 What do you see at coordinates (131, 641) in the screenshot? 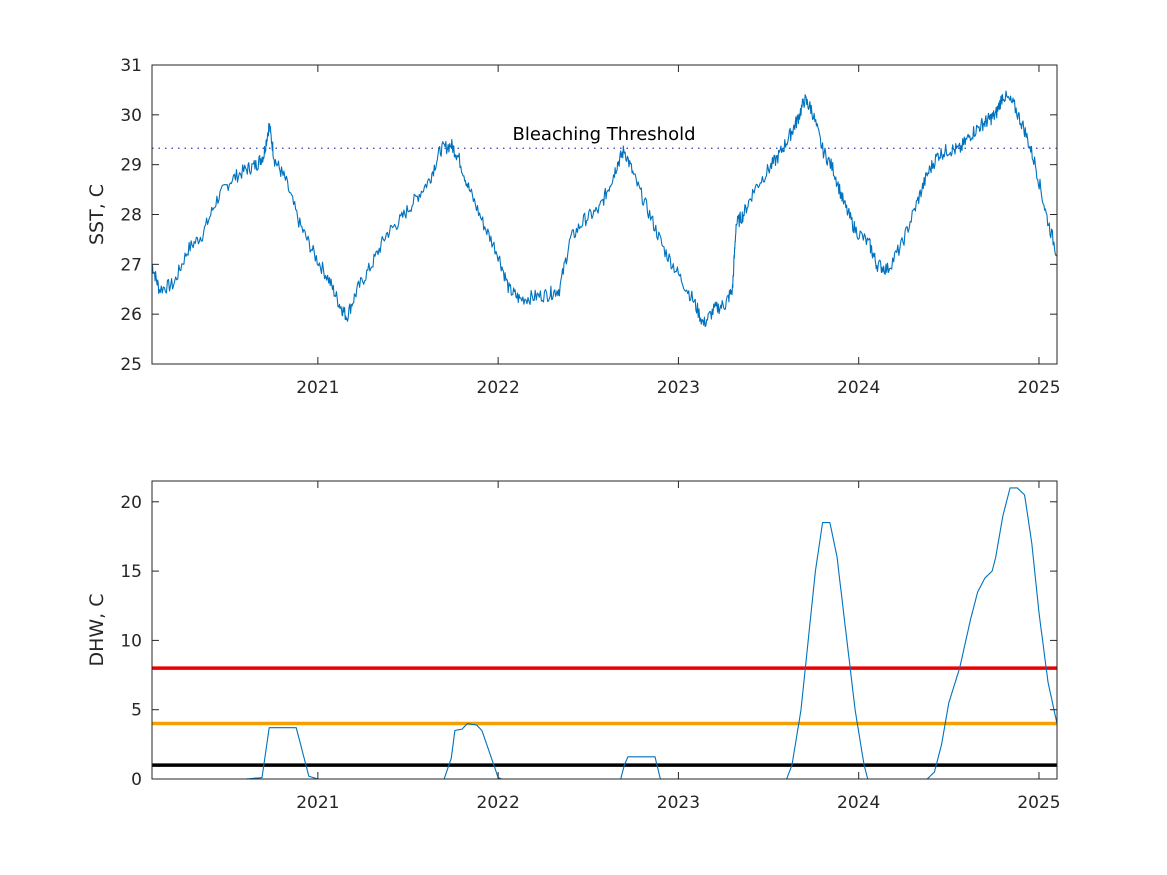
I see `dhw-ytick-label: 10` at bounding box center [131, 641].